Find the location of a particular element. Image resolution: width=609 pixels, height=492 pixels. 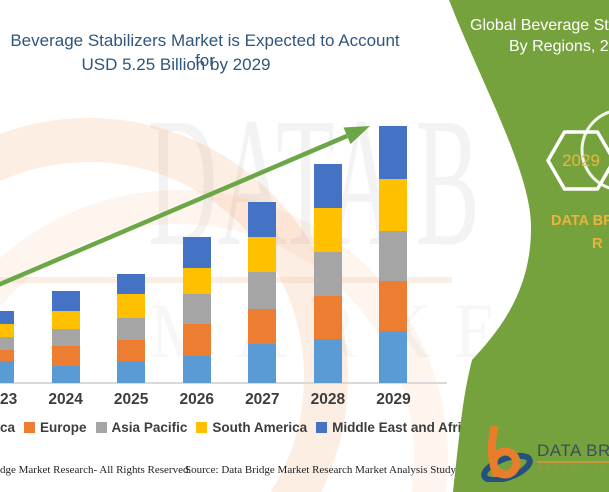

panel-brand-line1: DATA BR is located at coordinates (580, 221).